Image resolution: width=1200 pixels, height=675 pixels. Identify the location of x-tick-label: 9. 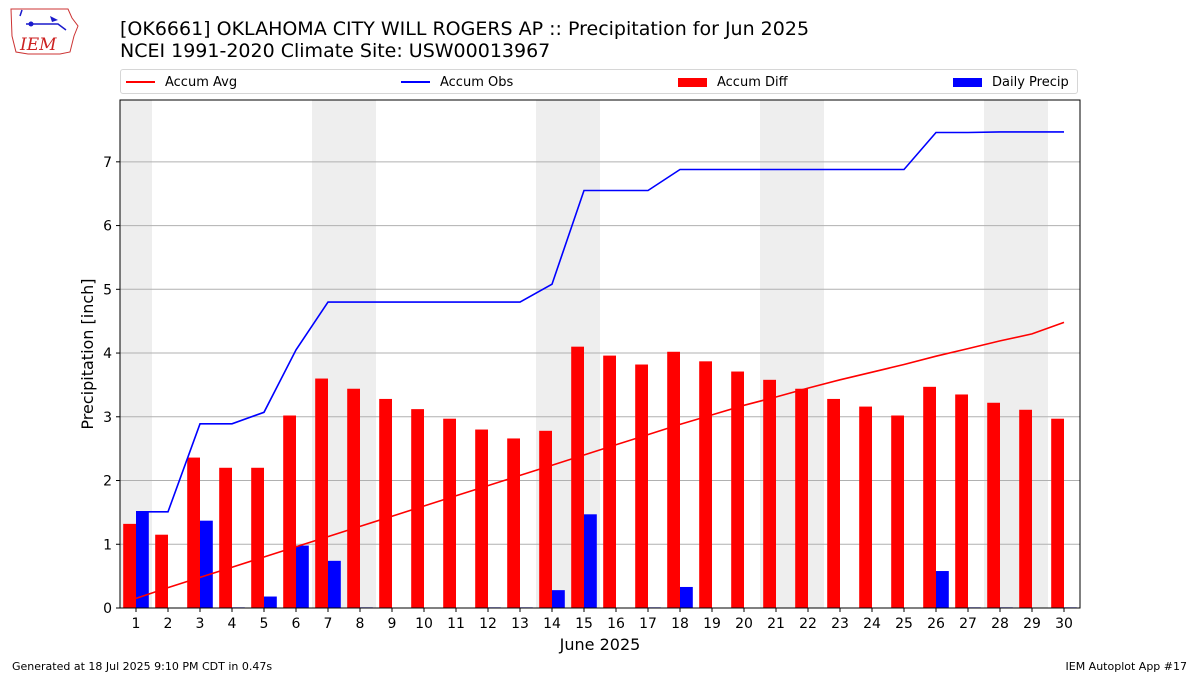
(392, 624).